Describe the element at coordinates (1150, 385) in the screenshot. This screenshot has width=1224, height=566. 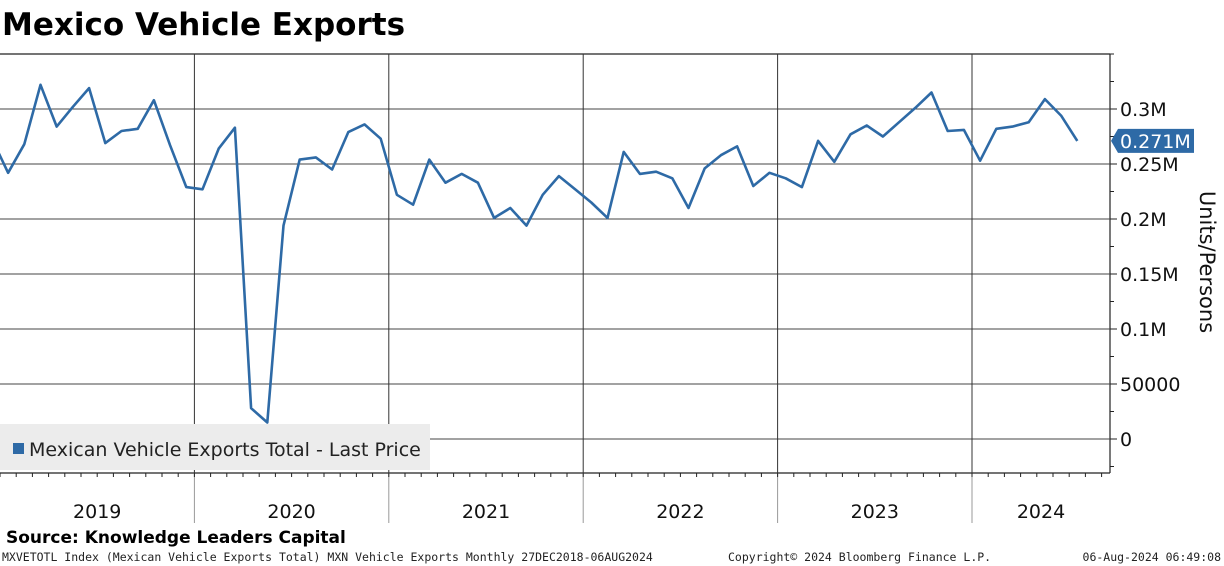
I see `y-tick-label: 50000` at that location.